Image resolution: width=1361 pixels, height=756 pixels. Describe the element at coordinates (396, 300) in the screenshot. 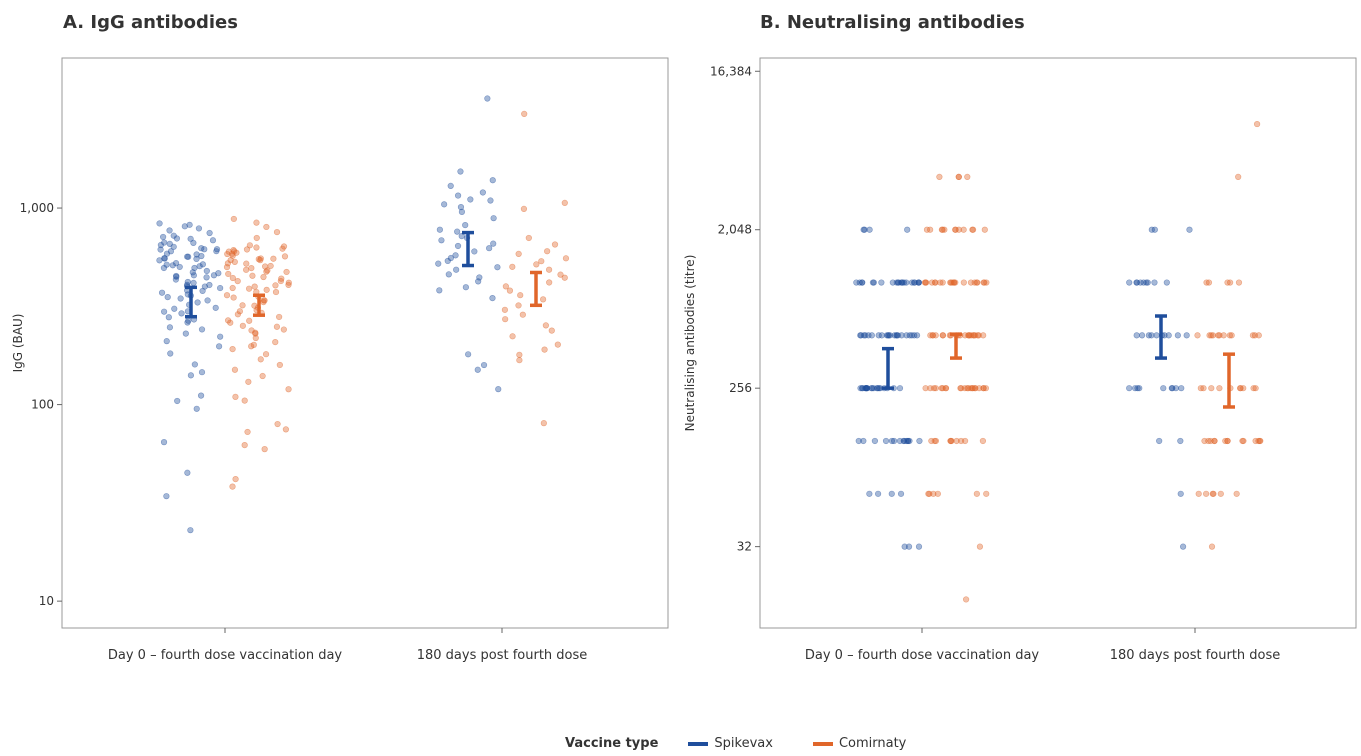

I see `series-comirnaty` at that location.